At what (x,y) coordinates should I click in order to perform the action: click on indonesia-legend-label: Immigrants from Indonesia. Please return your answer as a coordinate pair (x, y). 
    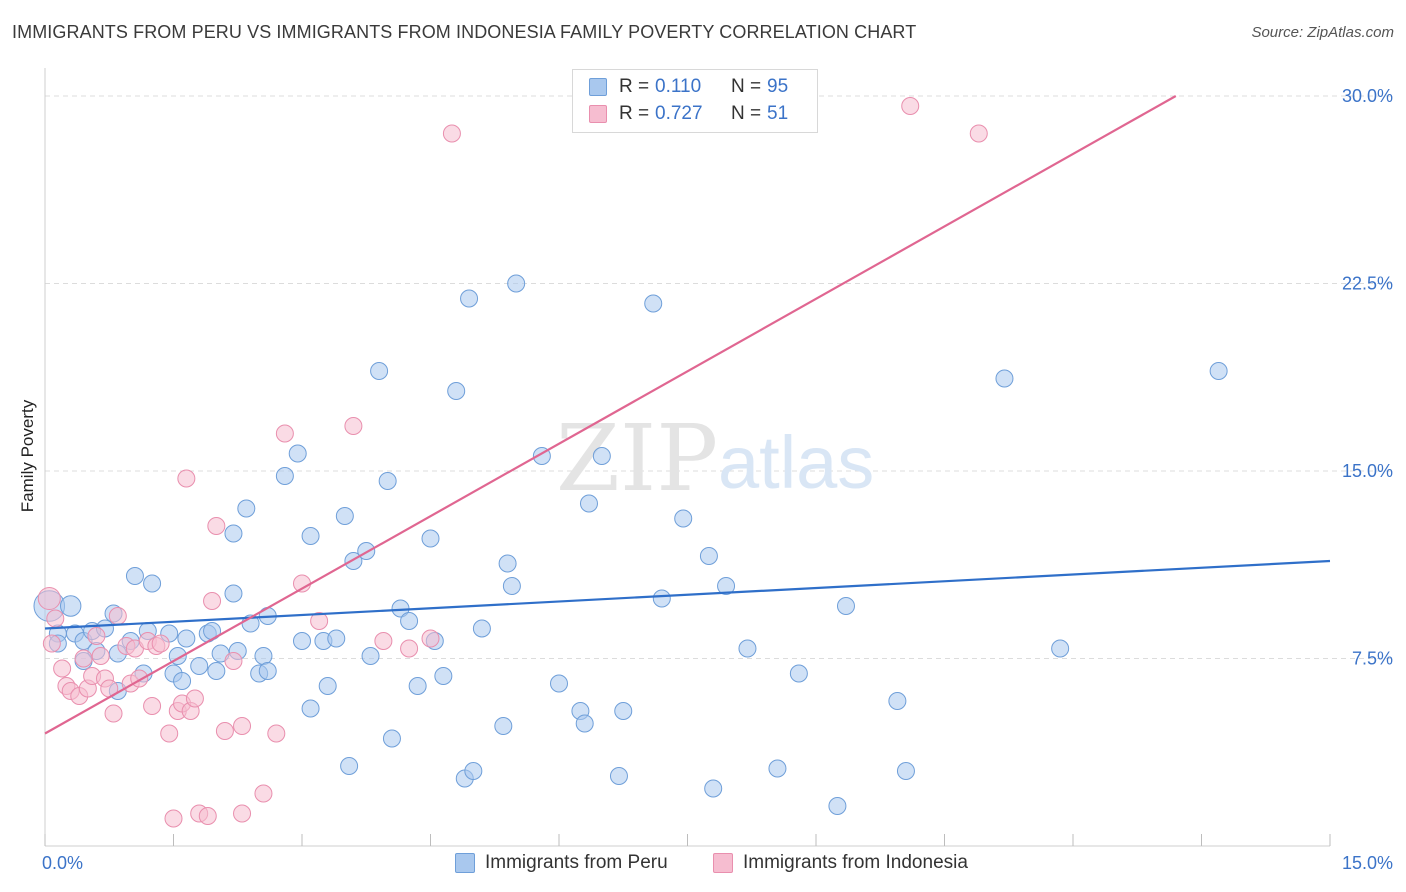
    Looking at the image, I should click on (855, 862).